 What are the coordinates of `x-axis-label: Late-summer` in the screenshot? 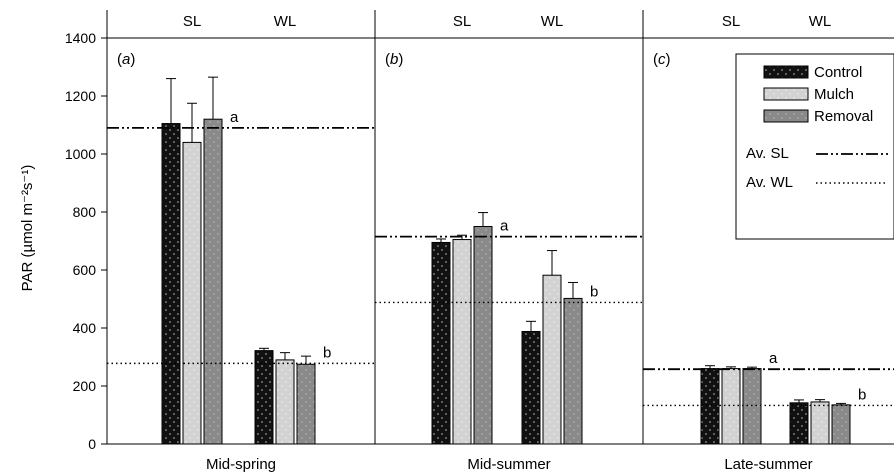 It's located at (768, 464).